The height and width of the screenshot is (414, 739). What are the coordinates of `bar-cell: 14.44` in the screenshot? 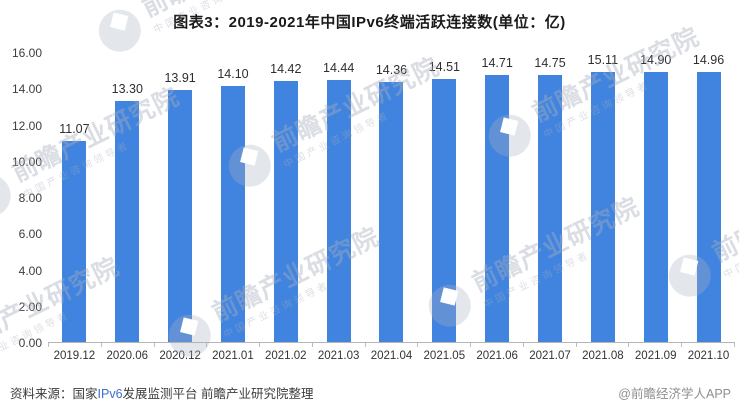 It's located at (338, 197).